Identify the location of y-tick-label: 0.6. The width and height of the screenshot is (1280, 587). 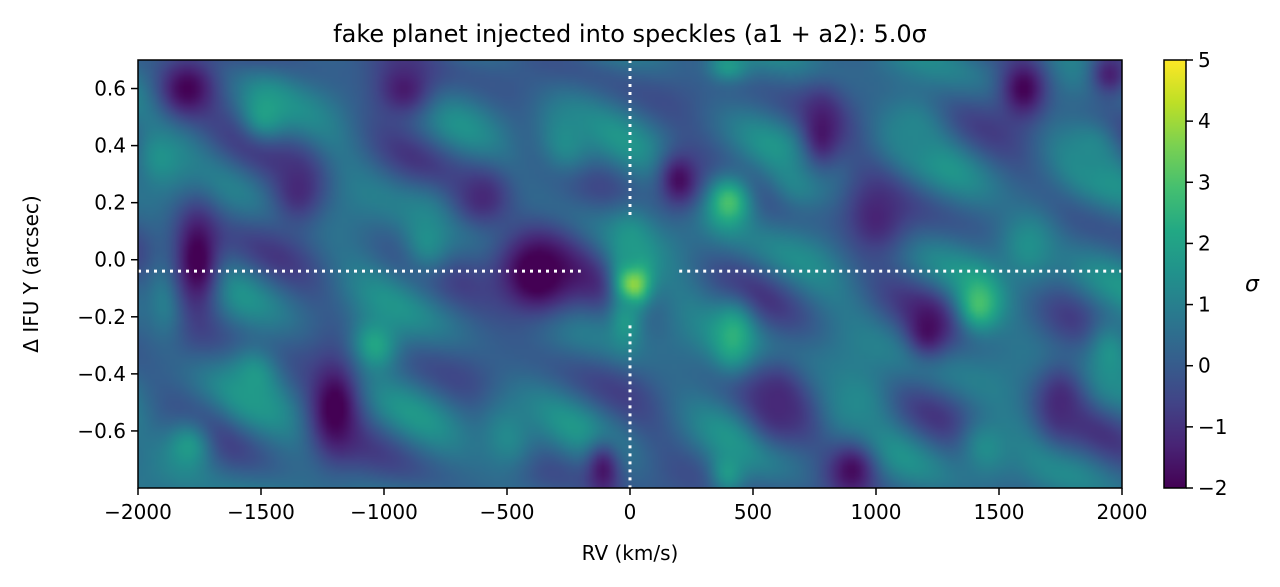
(110, 89).